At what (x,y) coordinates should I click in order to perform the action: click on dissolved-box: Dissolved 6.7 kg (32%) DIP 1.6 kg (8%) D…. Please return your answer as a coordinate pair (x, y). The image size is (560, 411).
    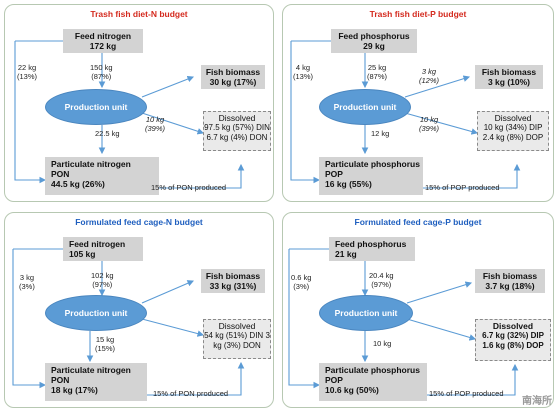
    Looking at the image, I should click on (513, 340).